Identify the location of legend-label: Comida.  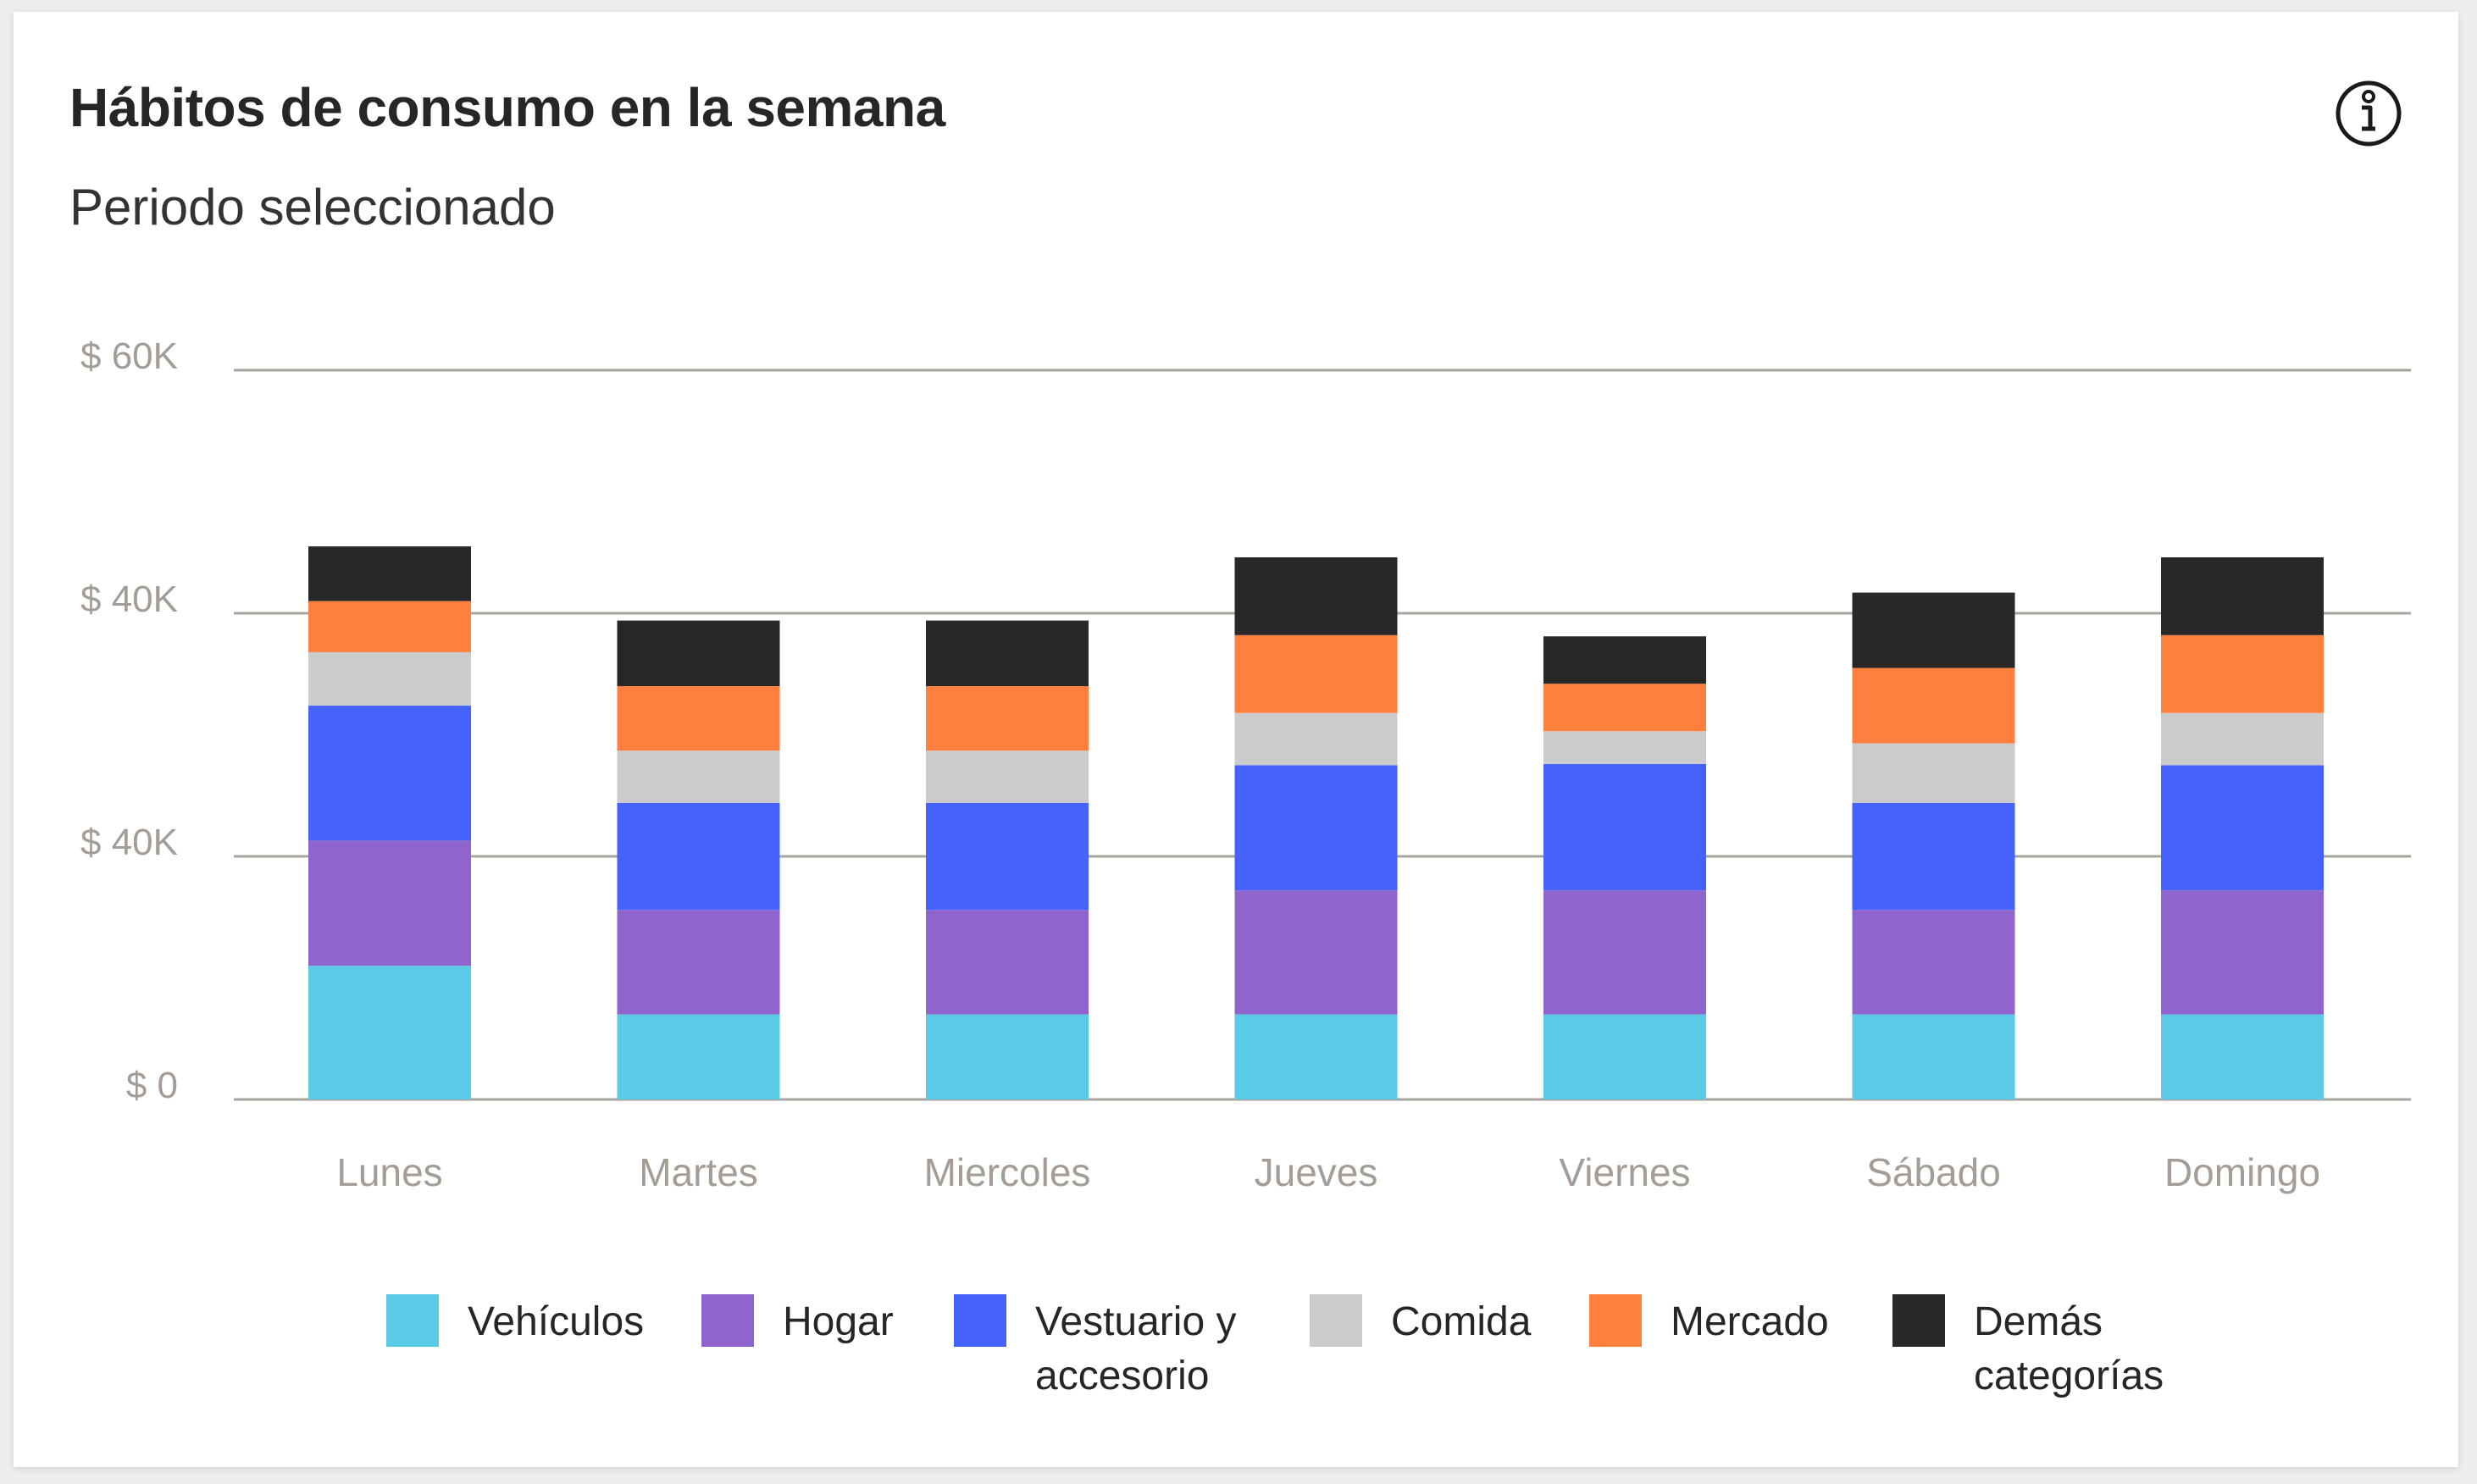
(1461, 1321).